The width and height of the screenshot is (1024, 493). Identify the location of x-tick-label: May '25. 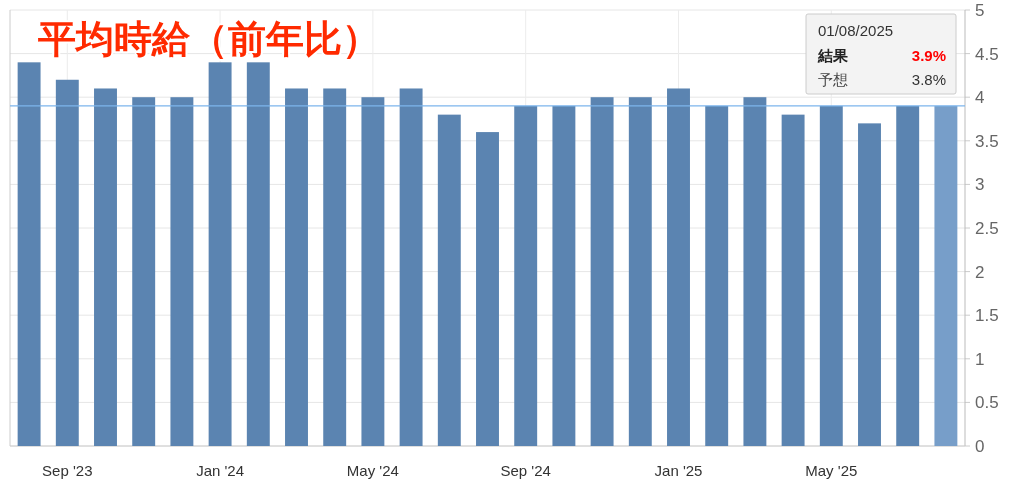
(831, 470).